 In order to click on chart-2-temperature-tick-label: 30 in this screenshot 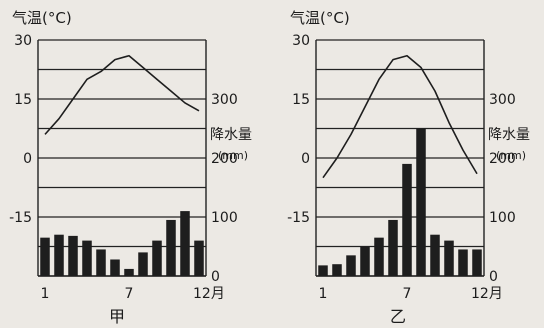, I will do `click(301, 41)`.